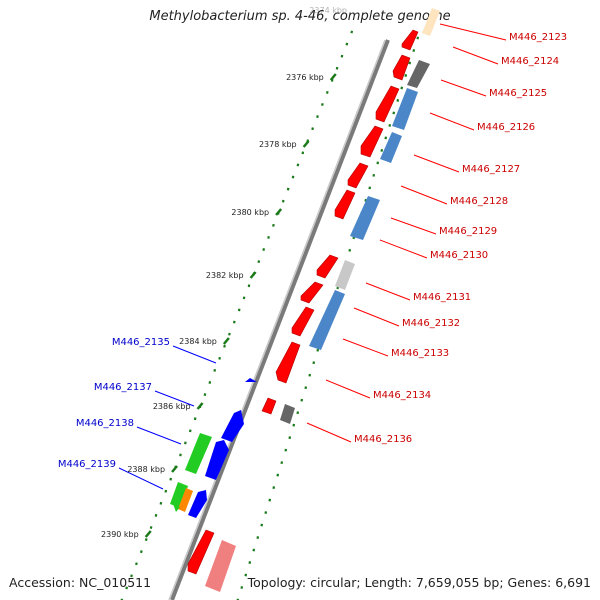 The height and width of the screenshot is (600, 600). Describe the element at coordinates (479, 201) in the screenshot. I see `gene-label-M446_2128: M446_2128` at that location.